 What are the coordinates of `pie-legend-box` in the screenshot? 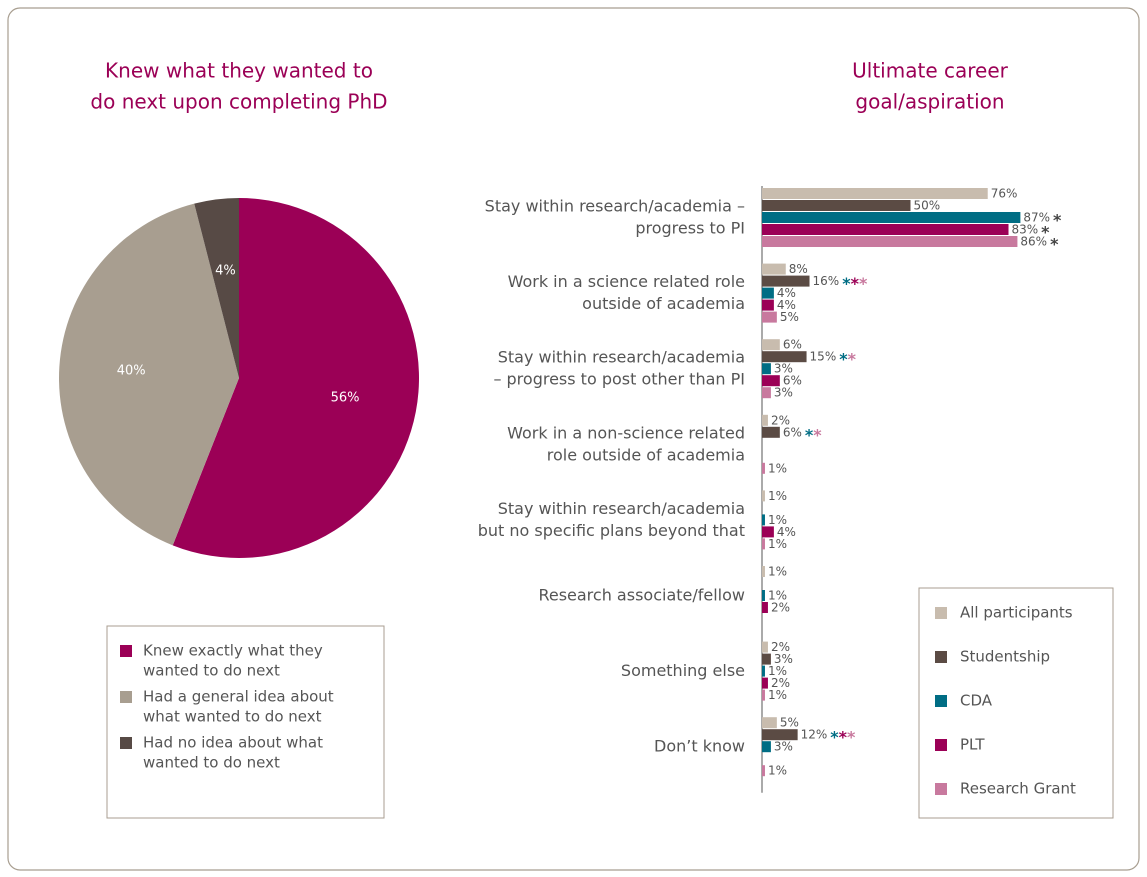 It's located at (245, 722).